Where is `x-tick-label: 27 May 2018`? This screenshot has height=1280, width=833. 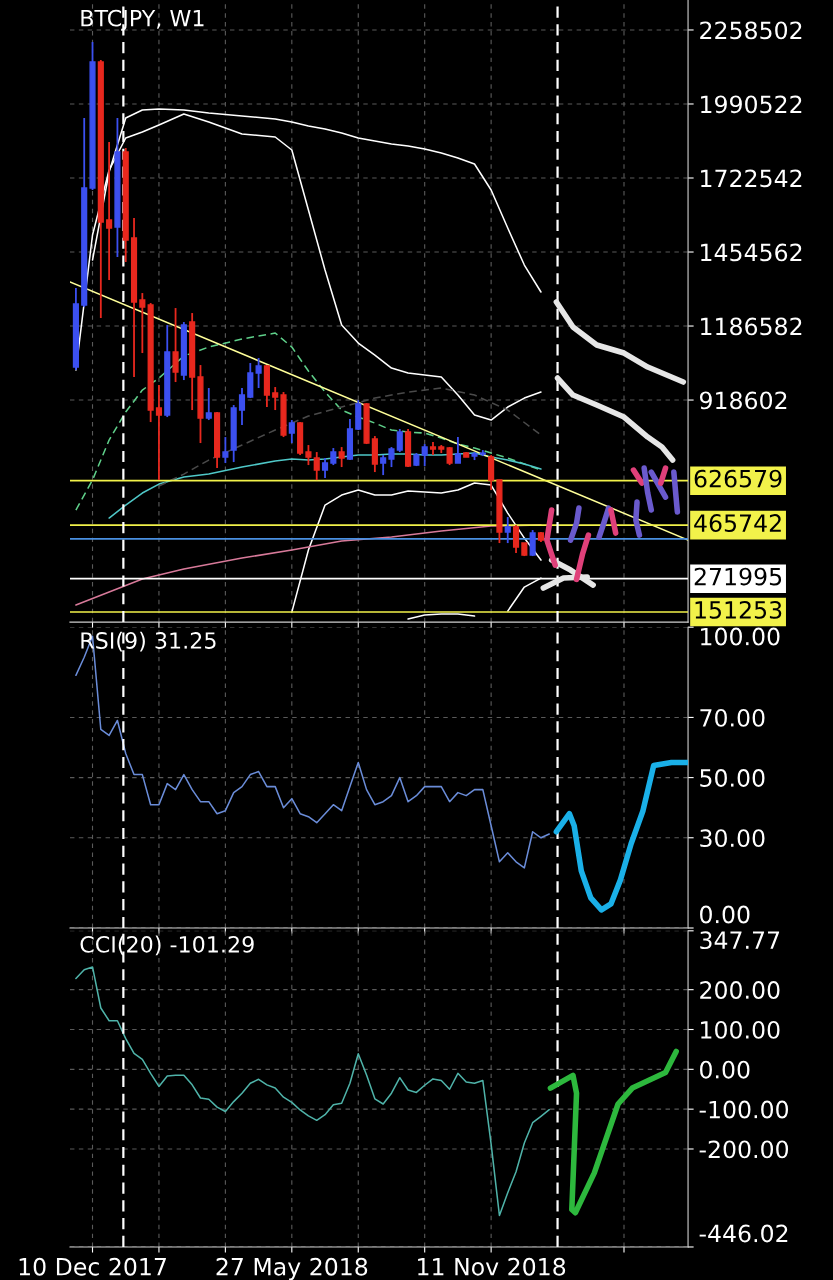 x-tick-label: 27 May 2018 is located at coordinates (292, 1268).